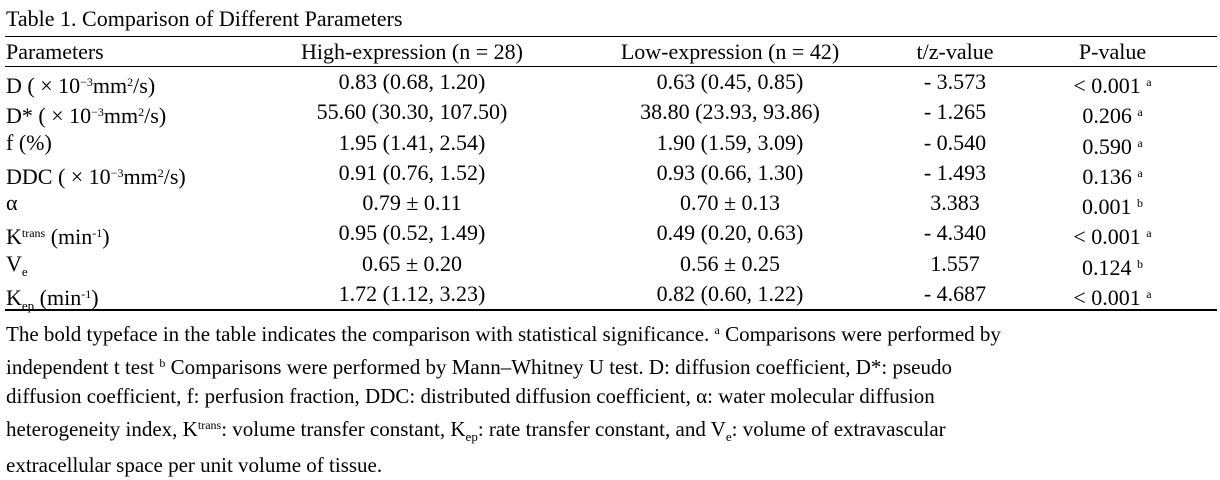 Image resolution: width=1220 pixels, height=480 pixels. What do you see at coordinates (33, 233) in the screenshot?
I see `param-superscript: trans` at bounding box center [33, 233].